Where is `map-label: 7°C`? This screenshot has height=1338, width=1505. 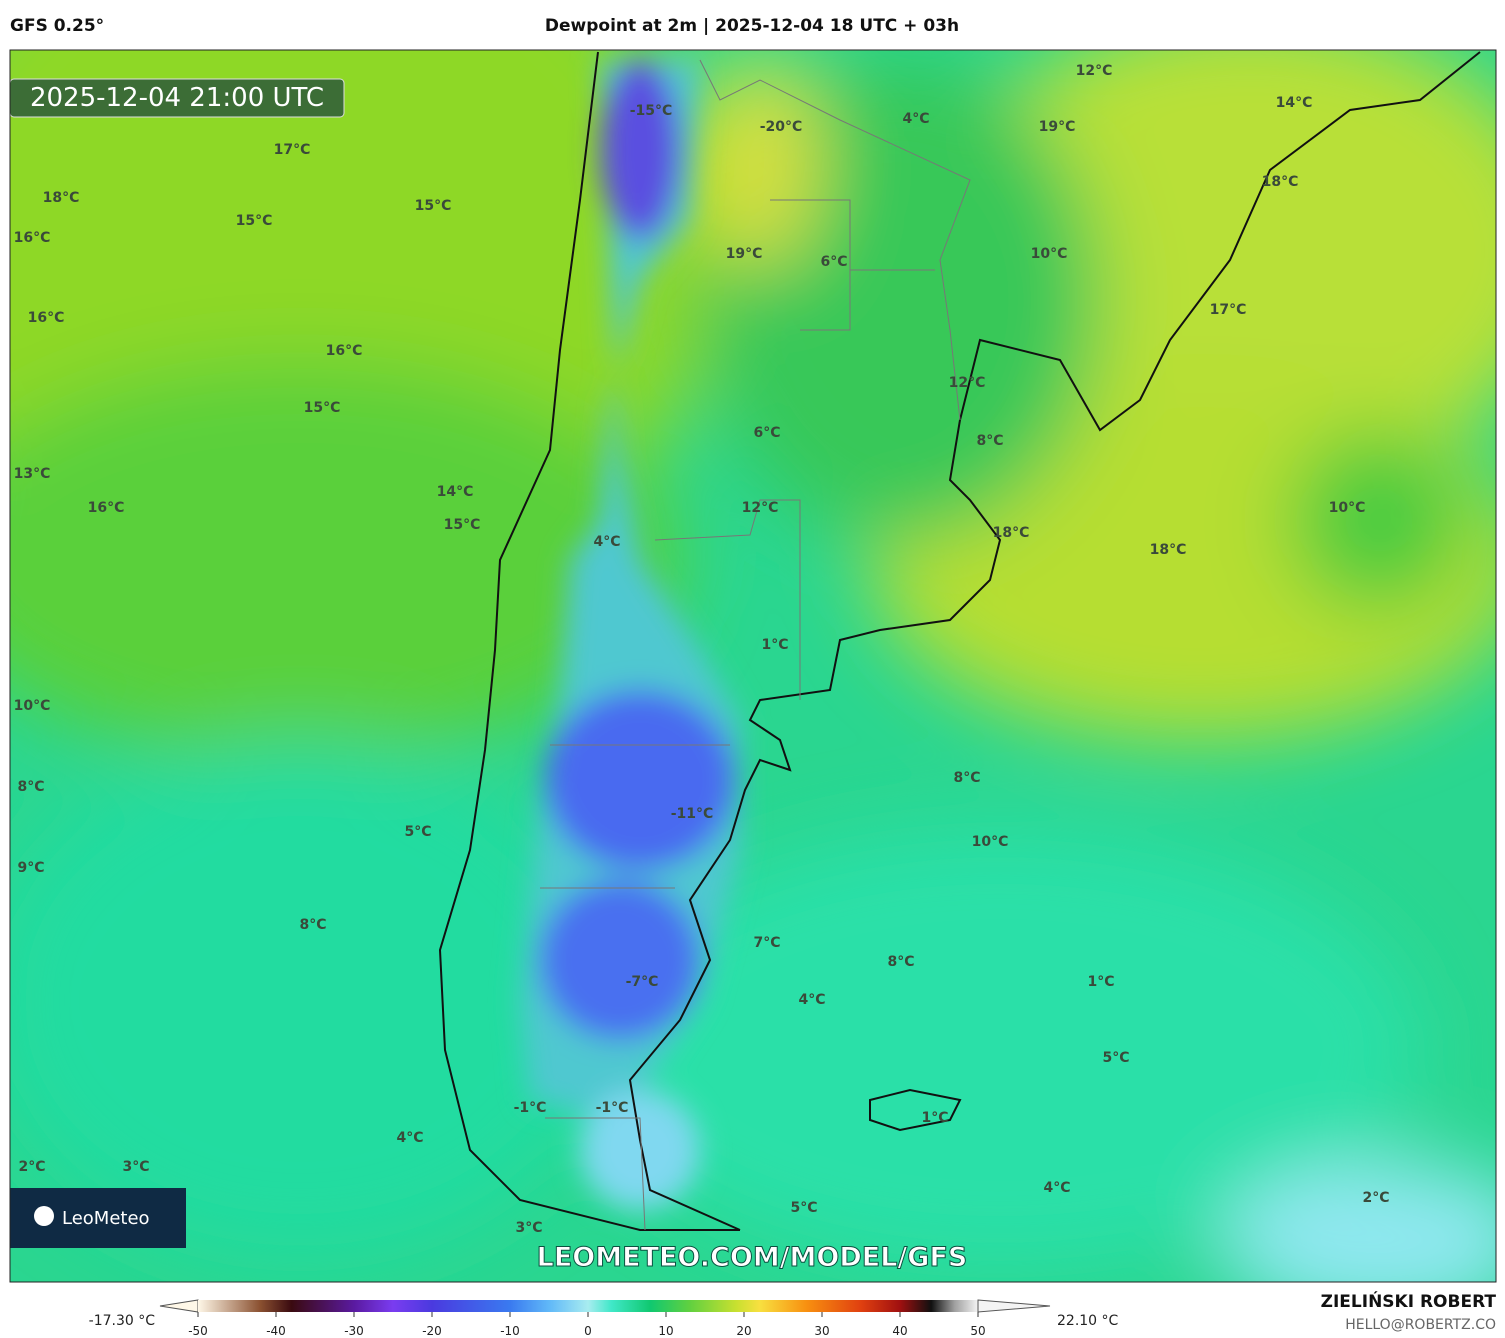
map-label: 7°C is located at coordinates (766, 943).